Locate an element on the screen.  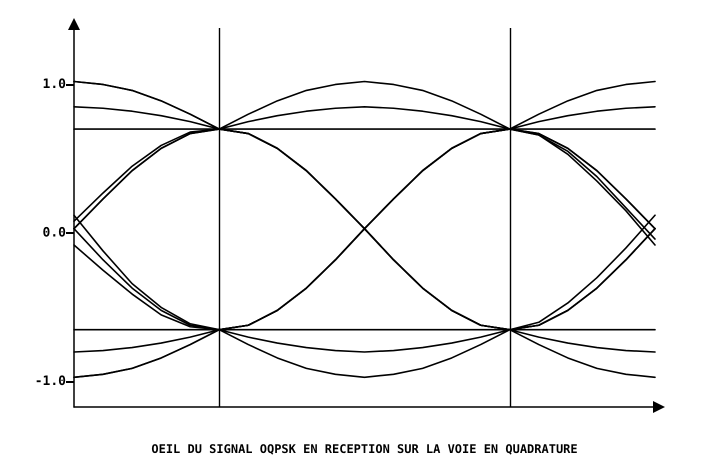
y-tick-label: 1.0 is located at coordinates (54, 84).